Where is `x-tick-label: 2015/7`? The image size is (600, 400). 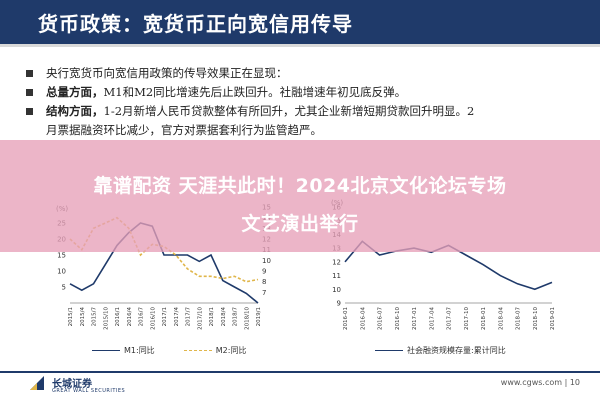 x-tick-label: 2015/7 is located at coordinates (95, 317).